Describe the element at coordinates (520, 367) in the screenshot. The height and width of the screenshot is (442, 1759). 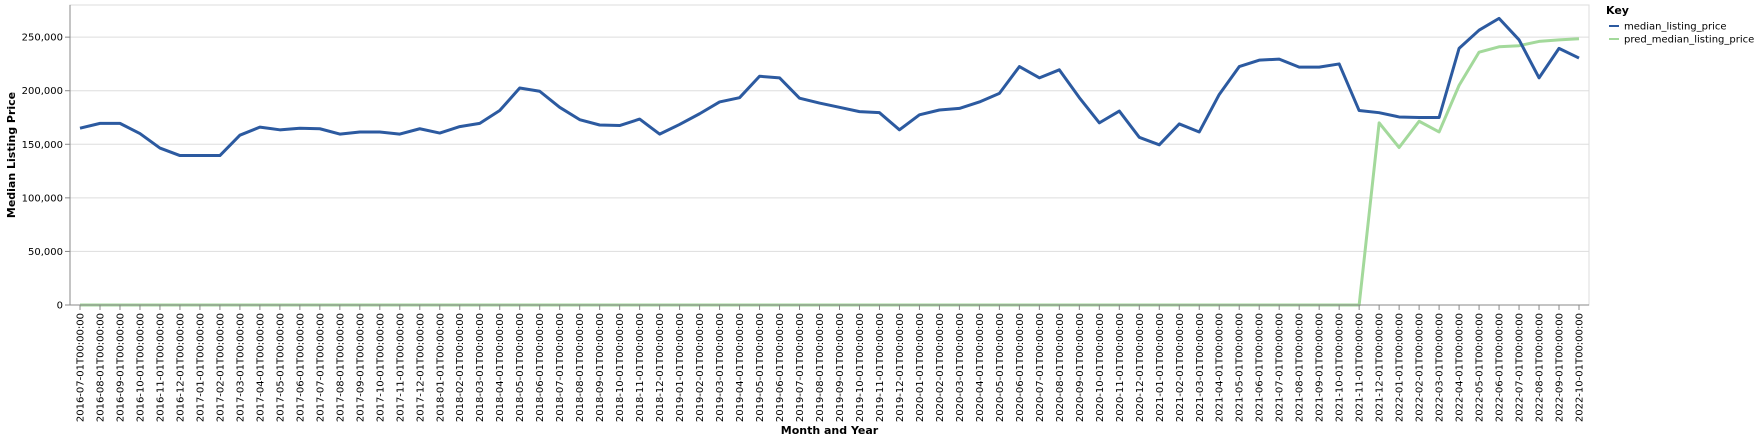
I see `x-tick-label: 2018-05-01T00:00:00` at that location.